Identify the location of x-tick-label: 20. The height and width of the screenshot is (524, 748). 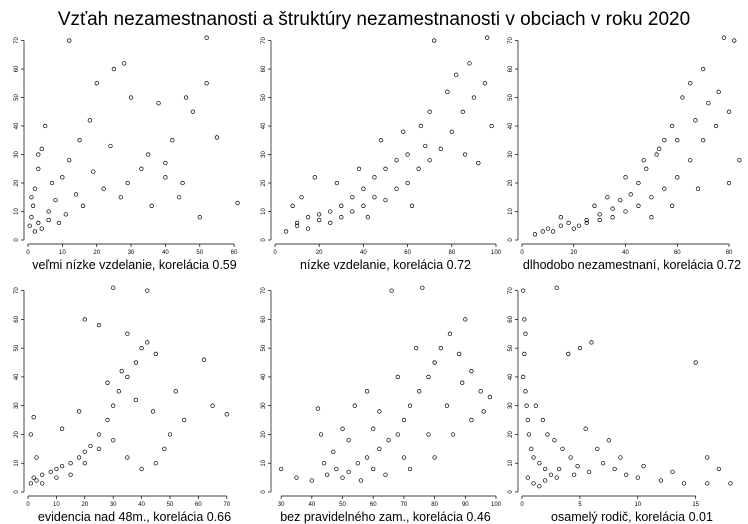
(96, 253).